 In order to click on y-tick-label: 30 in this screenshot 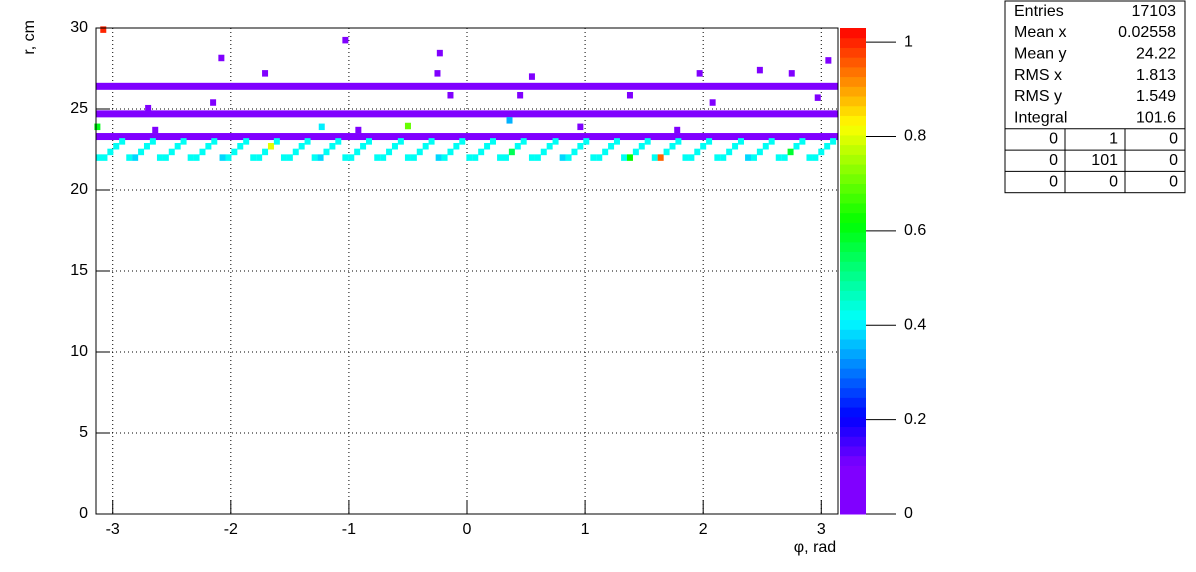, I will do `click(79, 27)`.